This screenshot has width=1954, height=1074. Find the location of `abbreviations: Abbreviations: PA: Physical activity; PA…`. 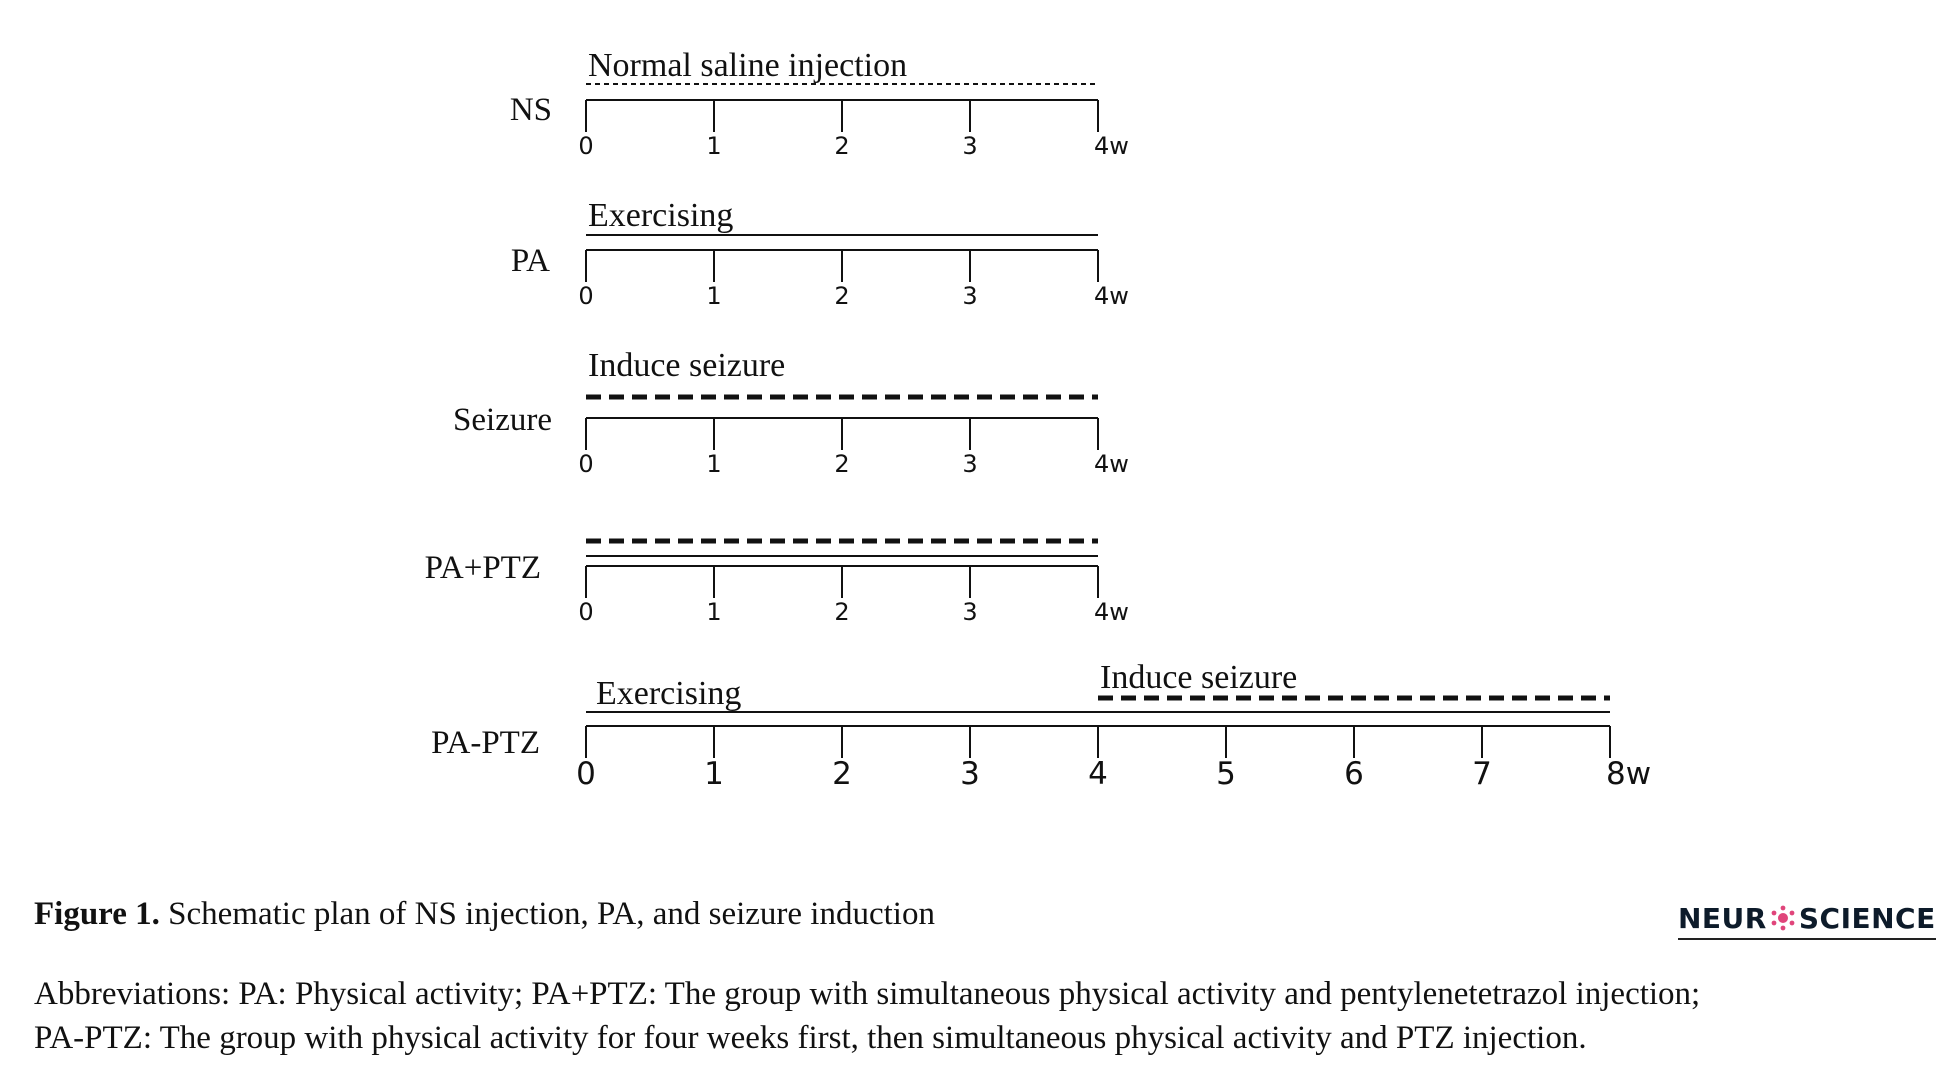

abbreviations: Abbreviations: PA: Physical activity; PA… is located at coordinates (984, 1016).